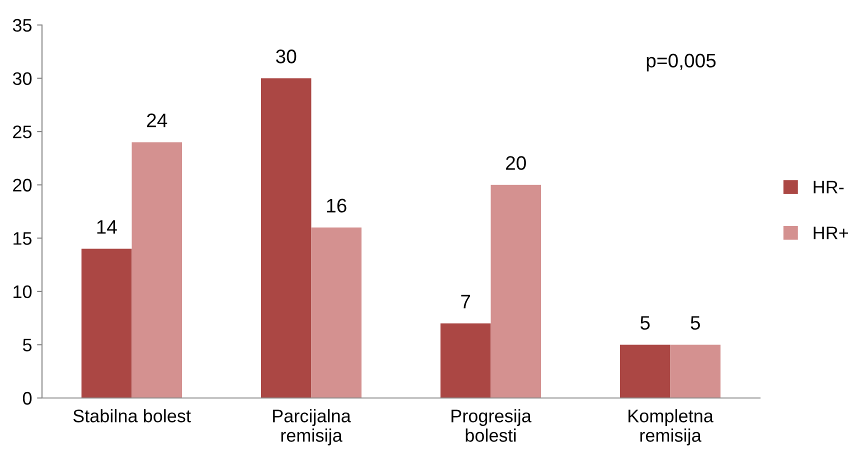  What do you see at coordinates (157, 121) in the screenshot?
I see `data-label: 24` at bounding box center [157, 121].